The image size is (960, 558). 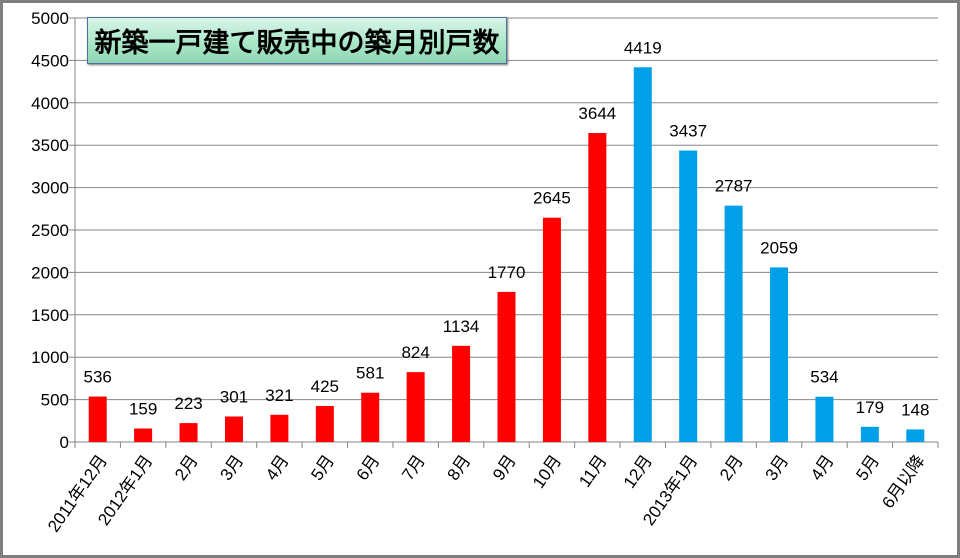 What do you see at coordinates (552, 198) in the screenshot?
I see `data-label: 2645` at bounding box center [552, 198].